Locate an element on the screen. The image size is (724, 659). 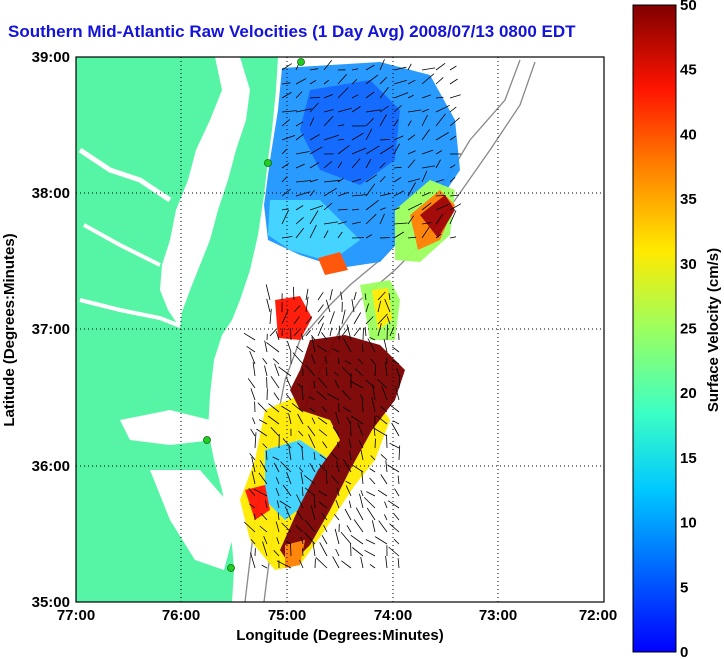
station-marker is located at coordinates (231, 568).